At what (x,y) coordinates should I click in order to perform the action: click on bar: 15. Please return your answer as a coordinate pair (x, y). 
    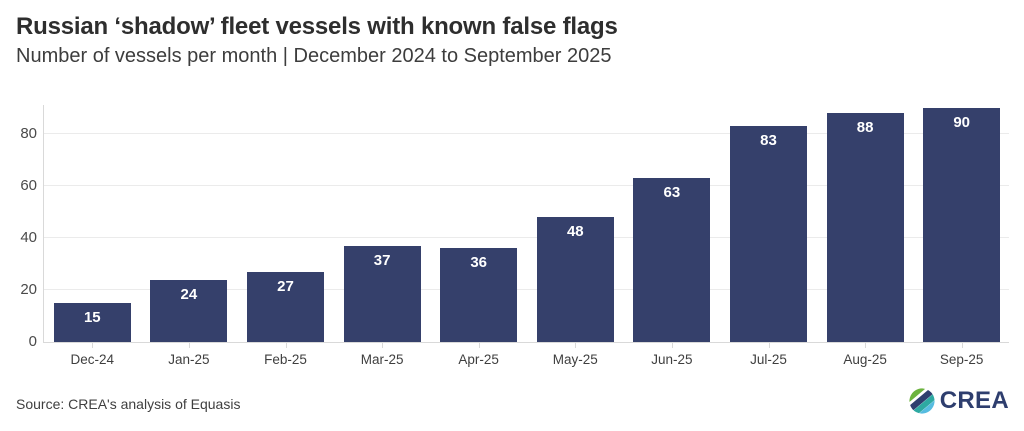
    Looking at the image, I should click on (92, 322).